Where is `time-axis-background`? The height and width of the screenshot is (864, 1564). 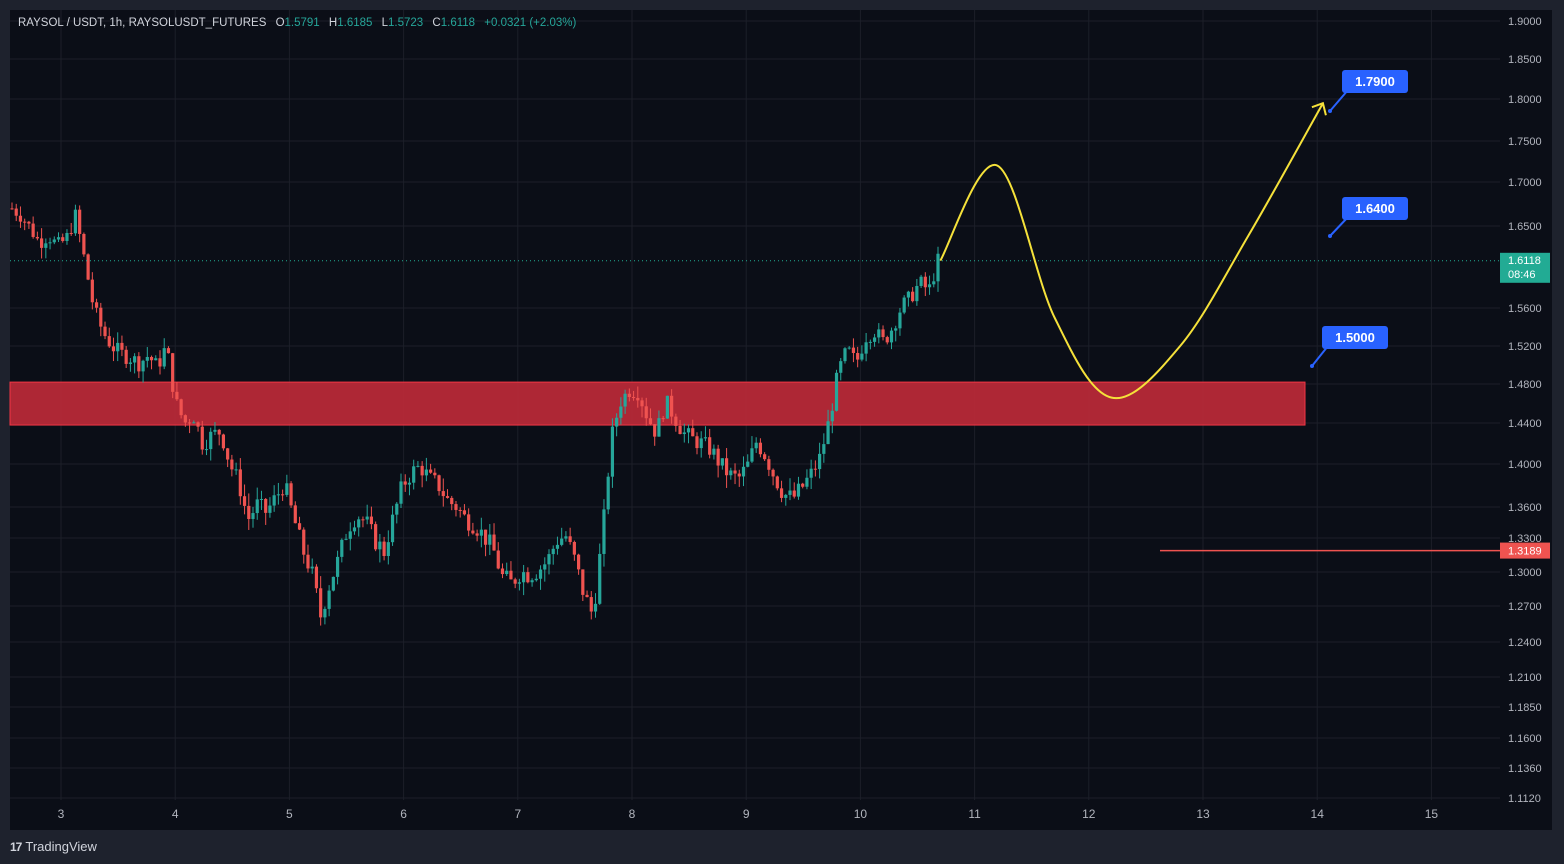
time-axis-background is located at coordinates (781, 815).